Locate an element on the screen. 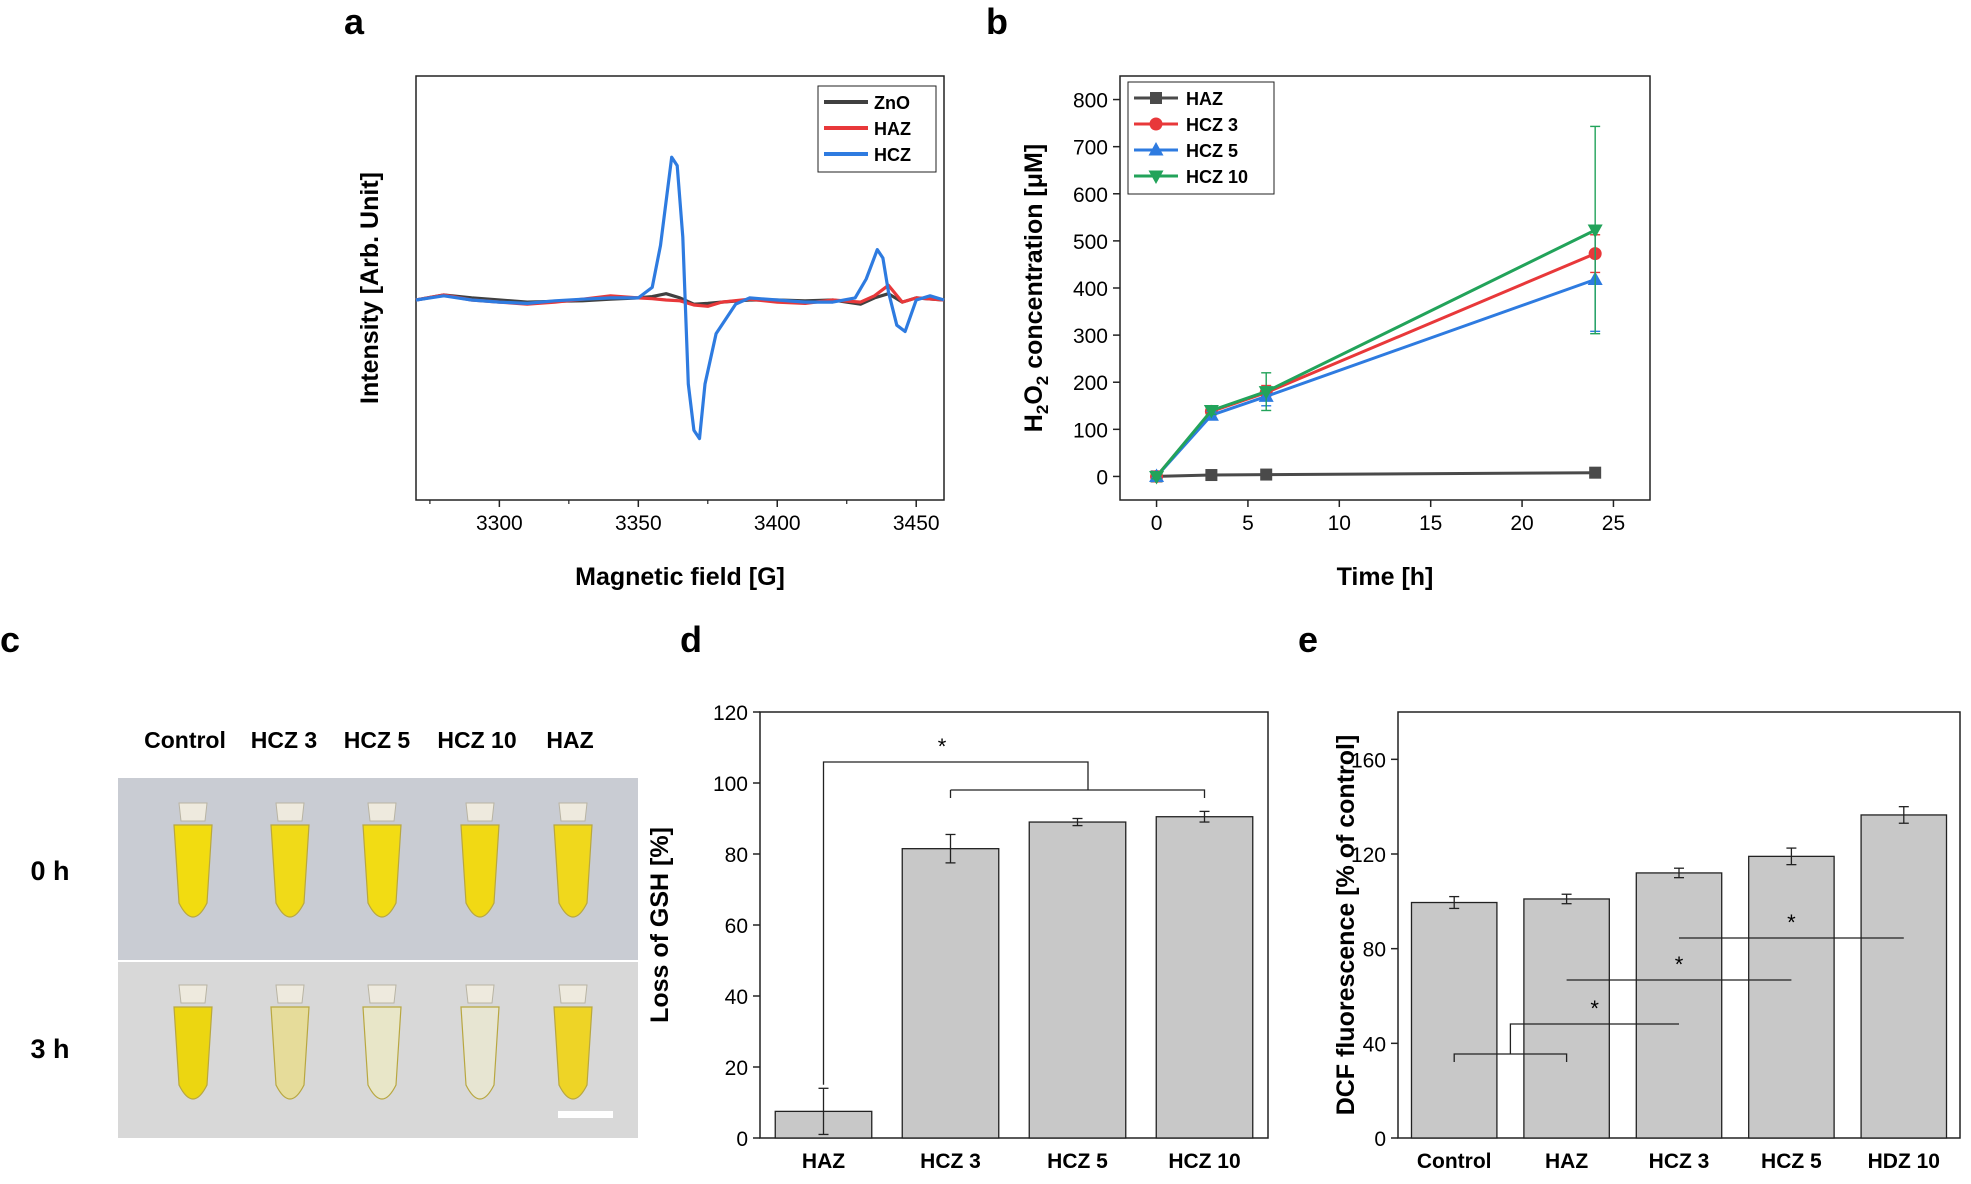 The height and width of the screenshot is (1184, 1971). photo-column-label: HCZ 3 is located at coordinates (284, 740).